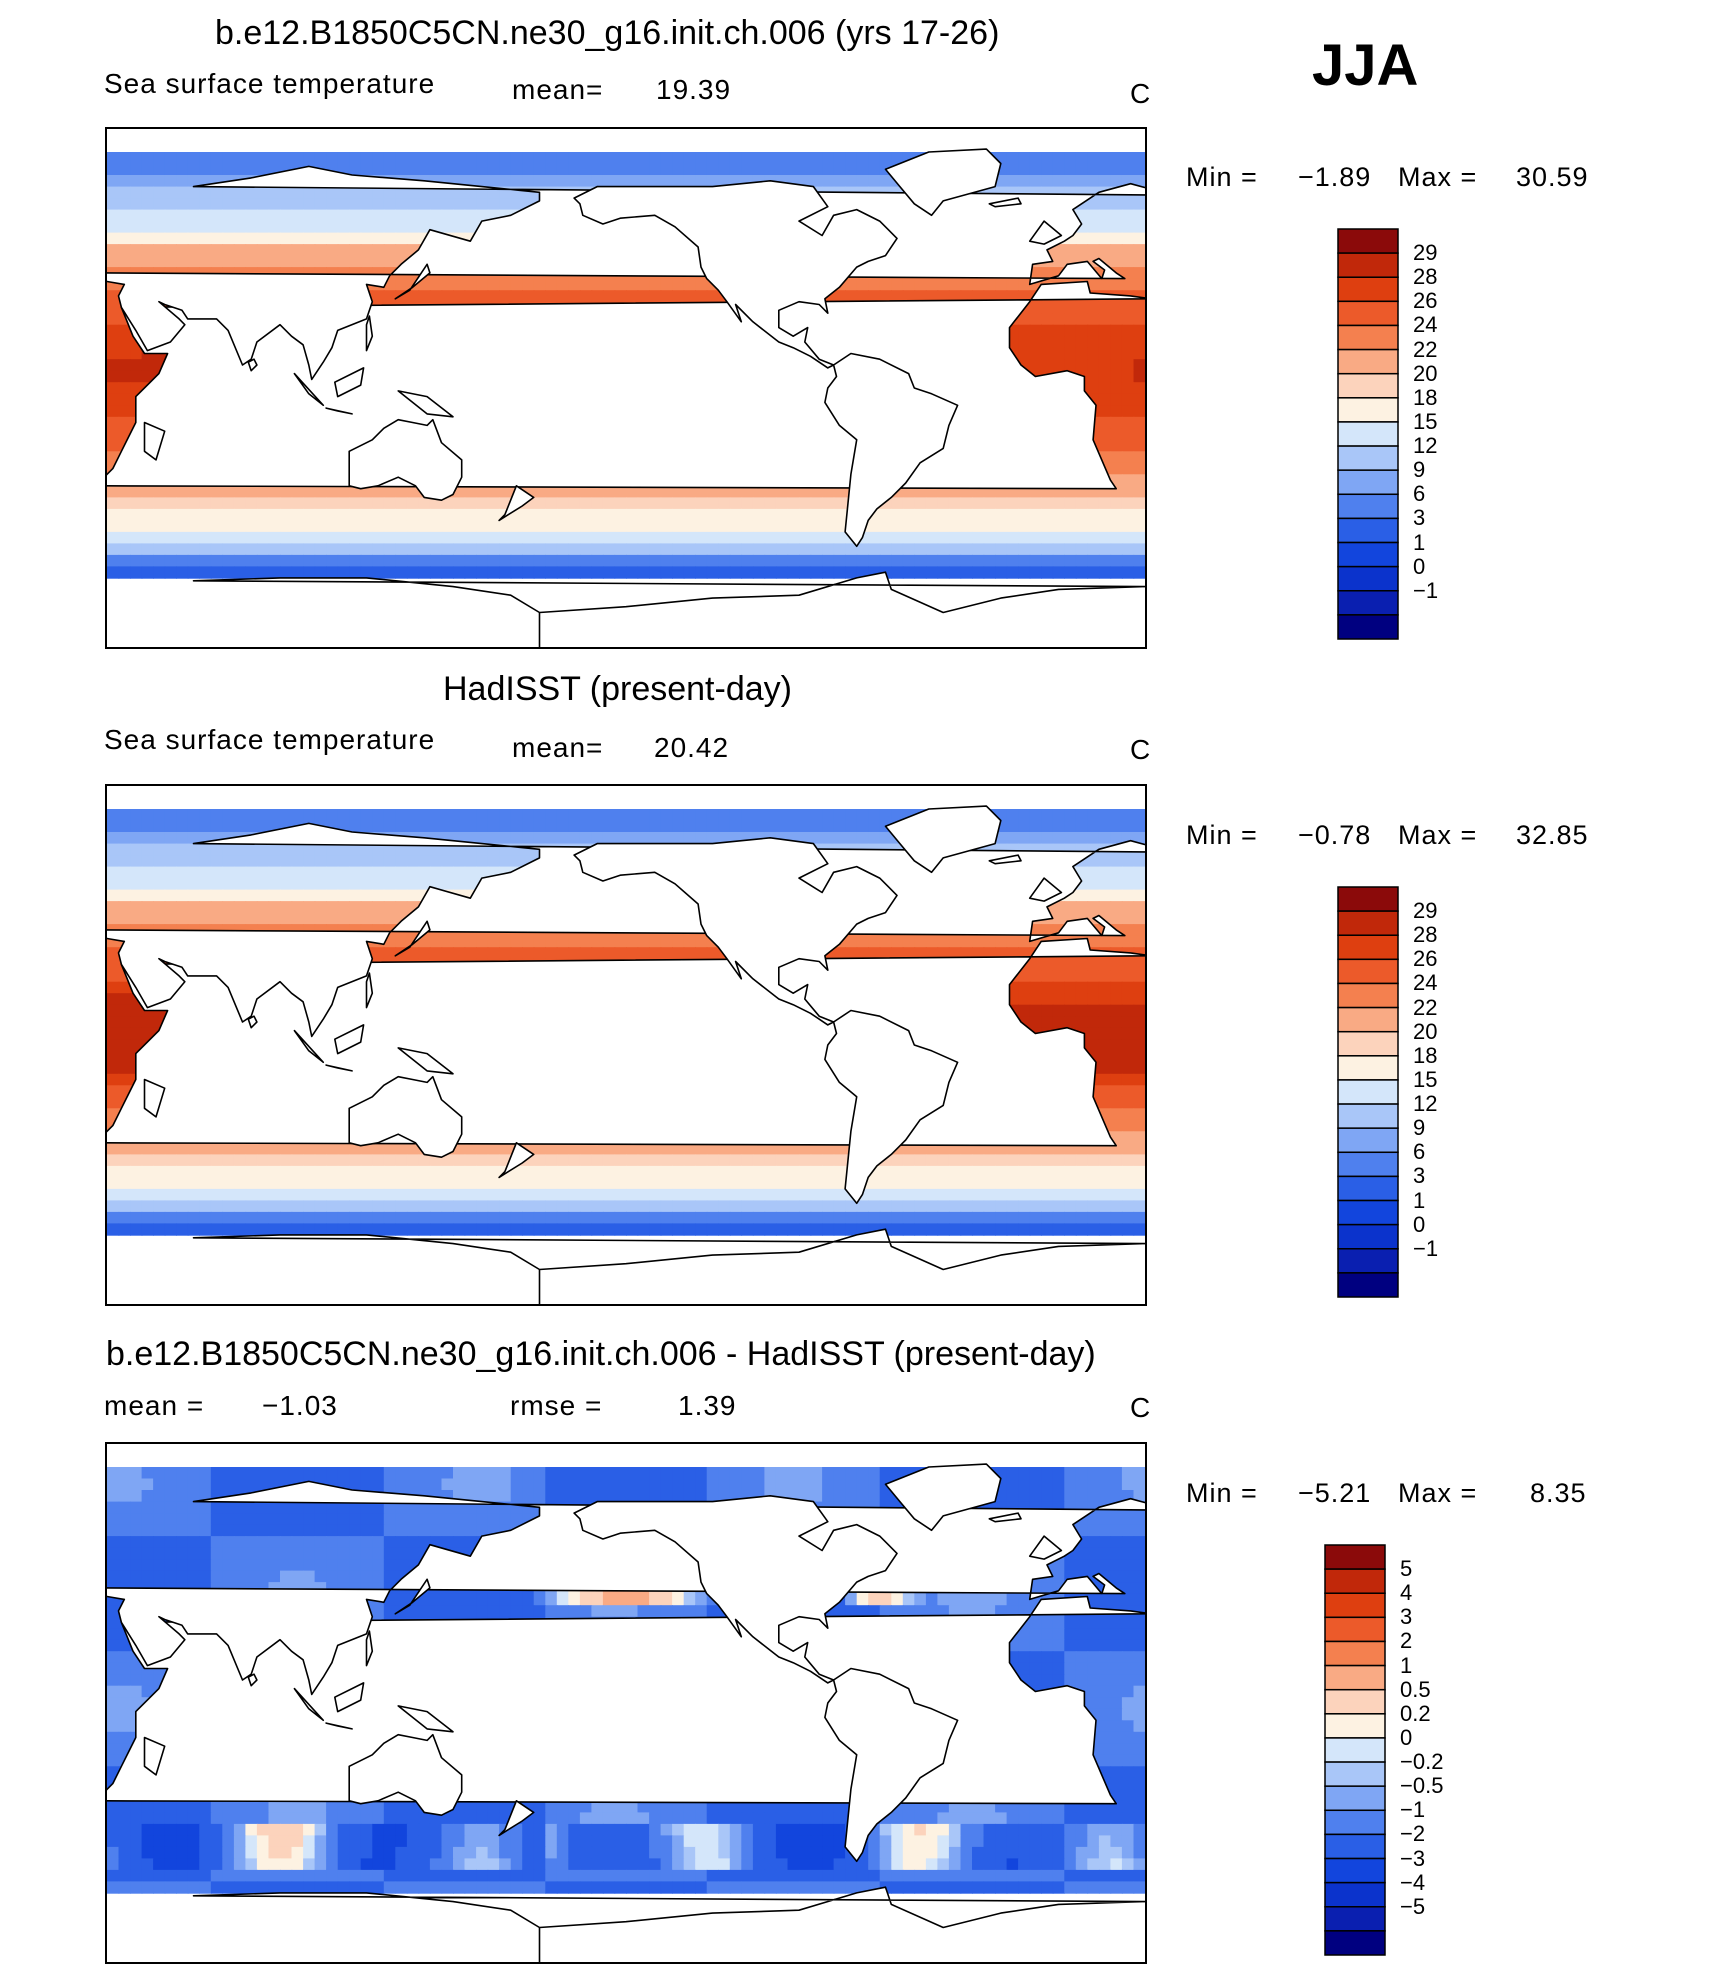 This screenshot has height=1981, width=1710. What do you see at coordinates (1552, 835) in the screenshot?
I see `panel2-max-value: 32.85` at bounding box center [1552, 835].